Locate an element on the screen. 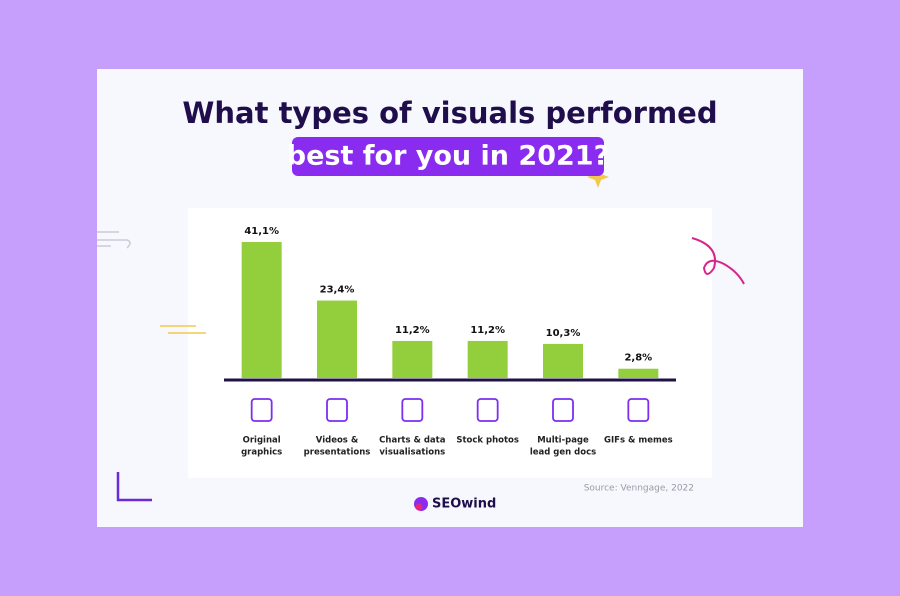 The width and height of the screenshot is (900, 596). source: Source: Venngage, 2022 is located at coordinates (639, 489).